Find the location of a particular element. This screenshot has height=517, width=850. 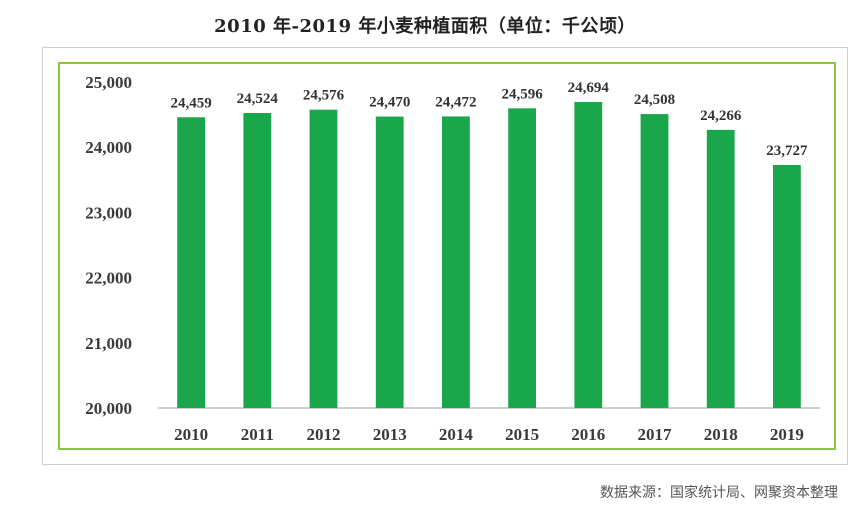

x-tick-label: 2017 is located at coordinates (655, 434).